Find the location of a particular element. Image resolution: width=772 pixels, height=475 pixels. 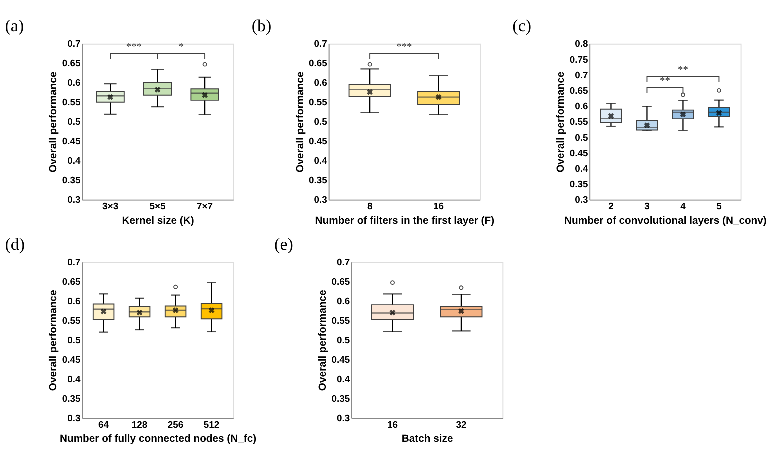

x-tick-label: 512 is located at coordinates (212, 426).